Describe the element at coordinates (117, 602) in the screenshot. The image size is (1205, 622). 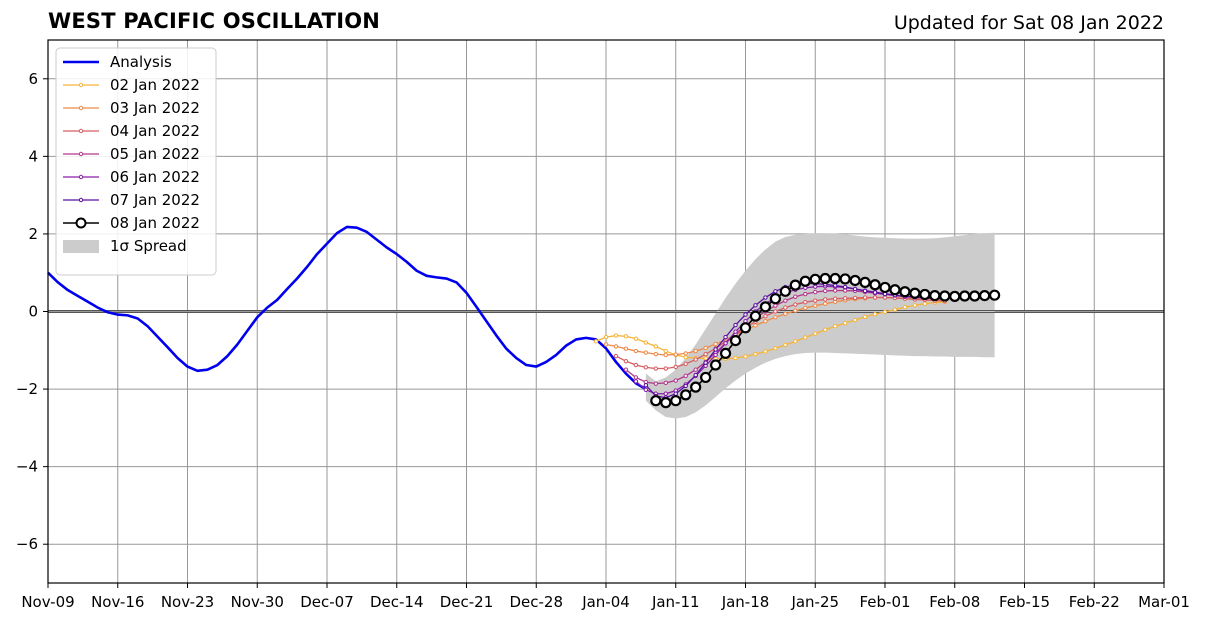
I see `x-tick-label: Nov-16` at that location.